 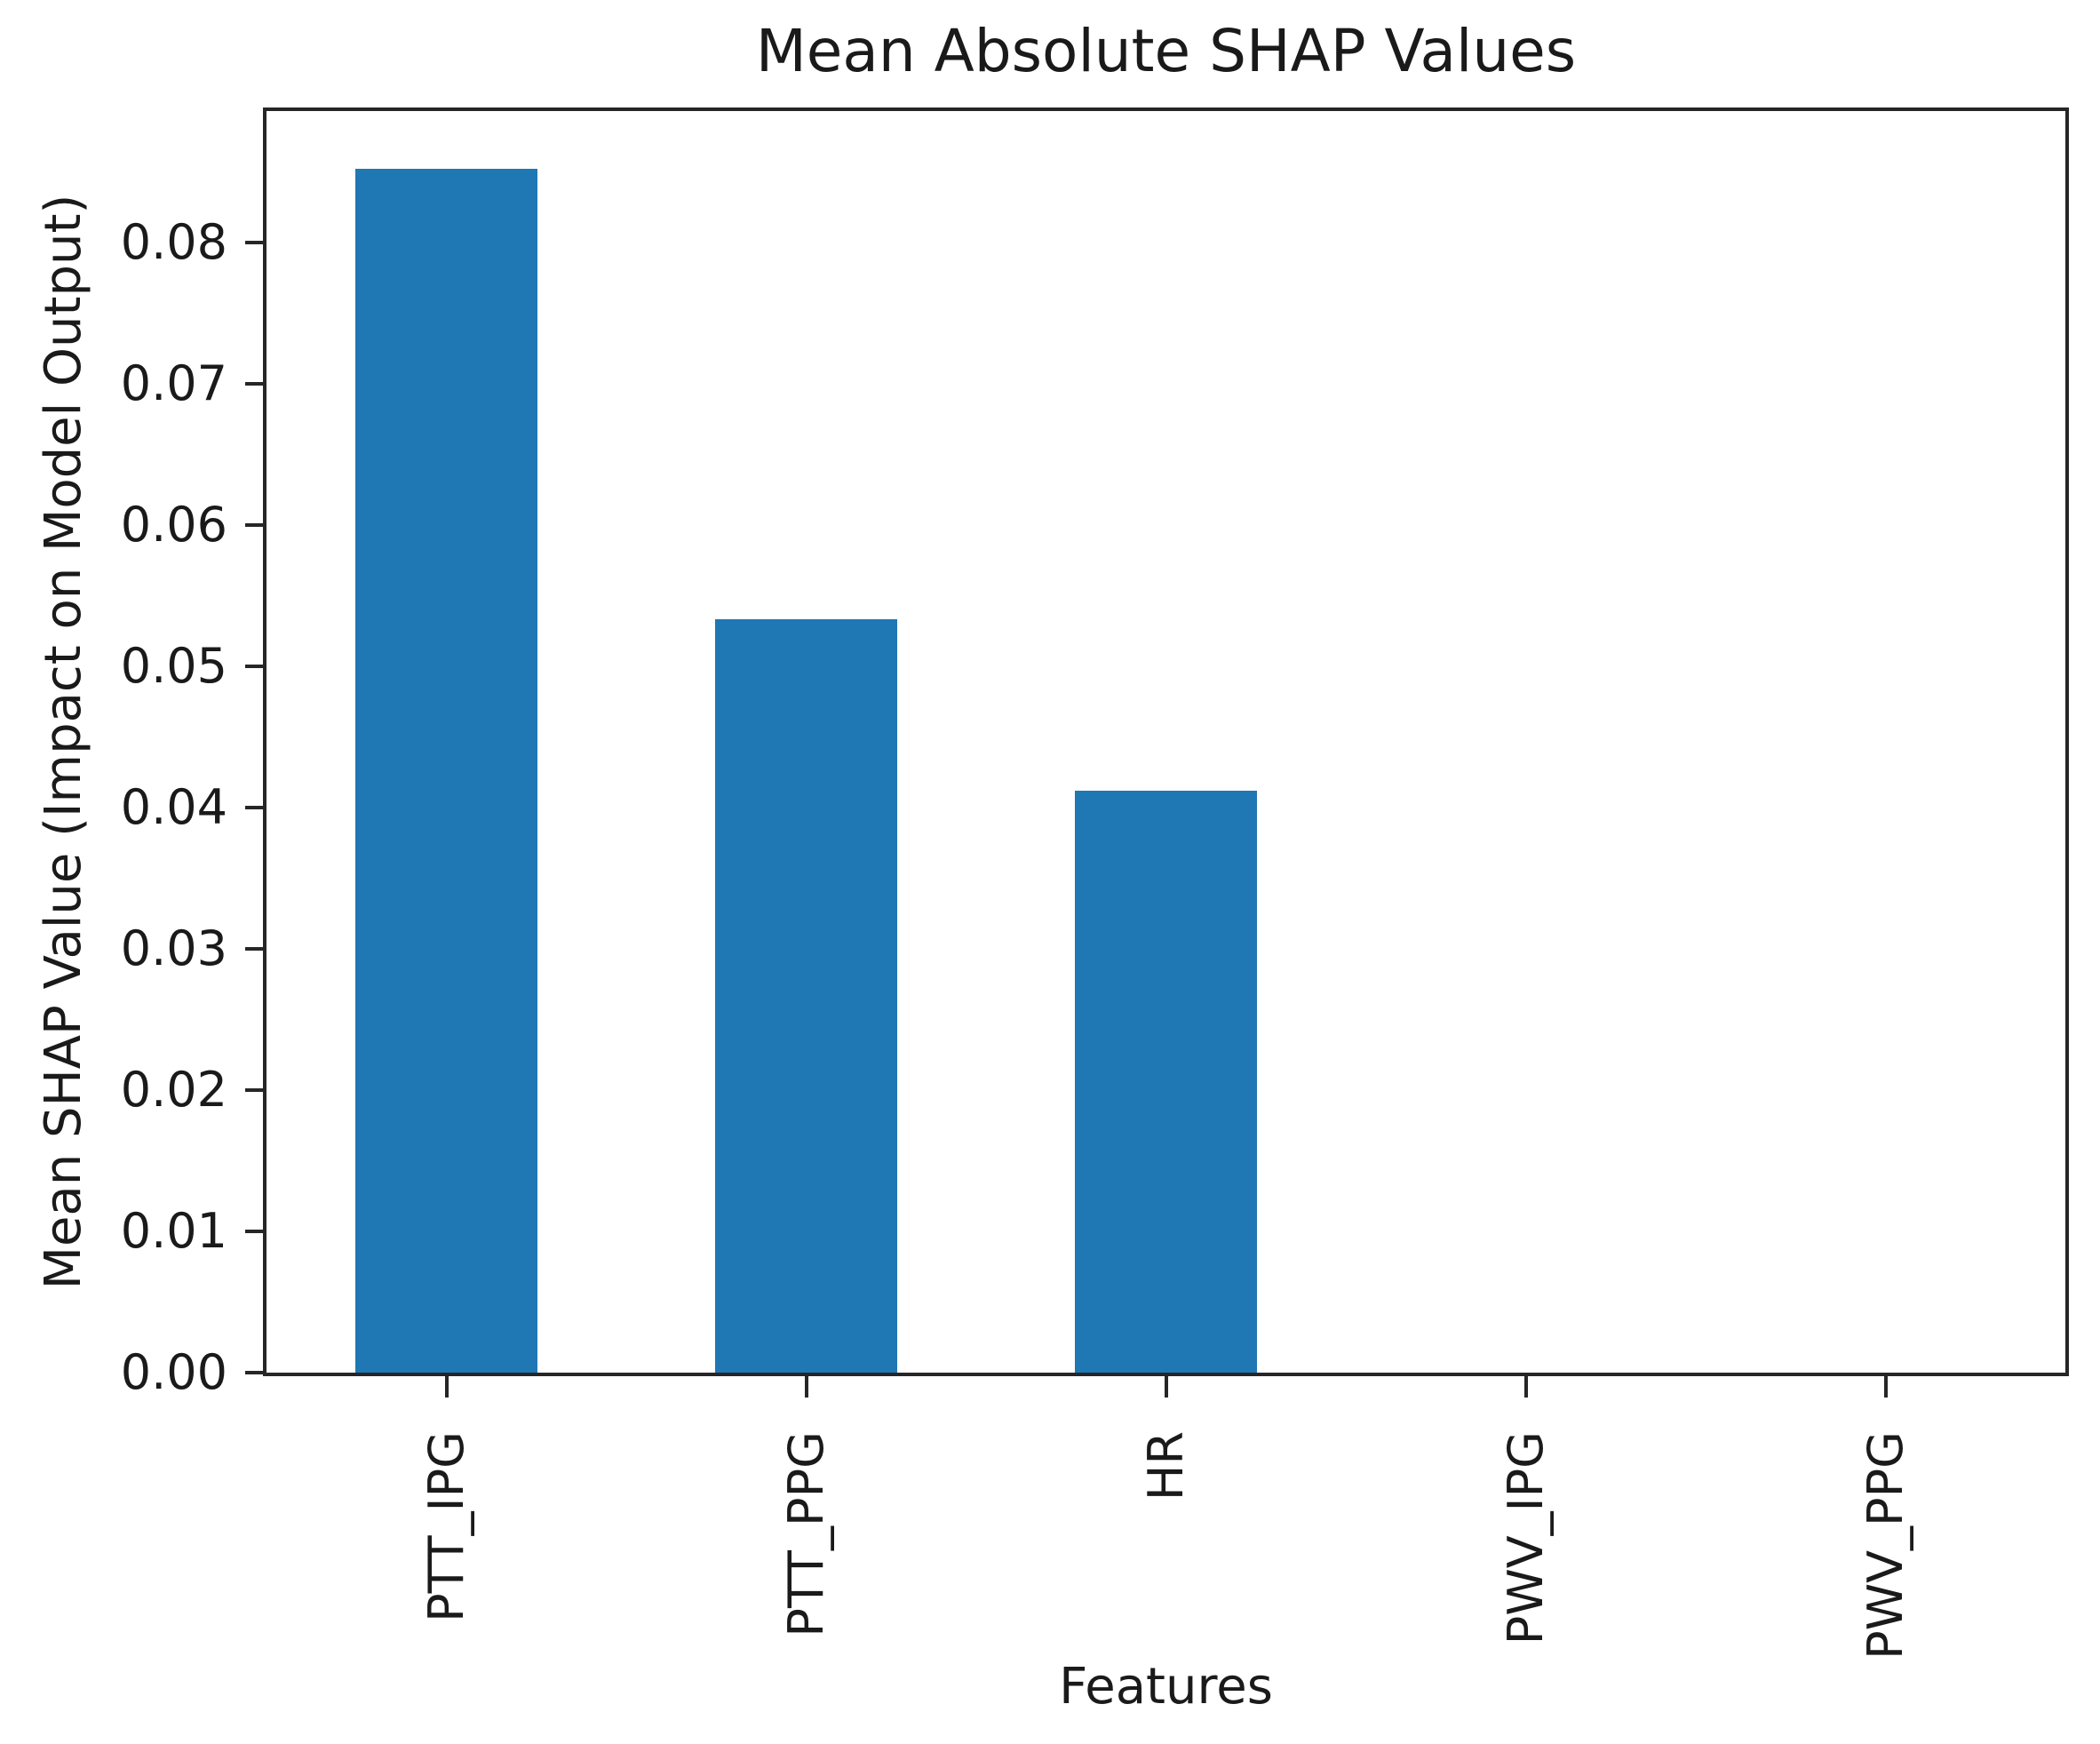 I want to click on y-tick-label: 0.06, so click(x=173, y=524).